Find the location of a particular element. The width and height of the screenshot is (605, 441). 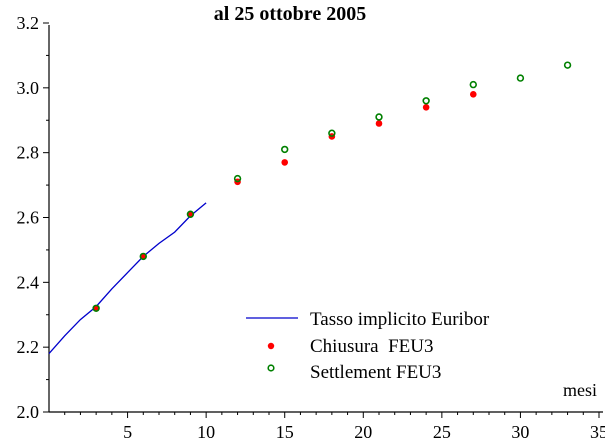

y-tick-label: 3.0 is located at coordinates (28, 88).